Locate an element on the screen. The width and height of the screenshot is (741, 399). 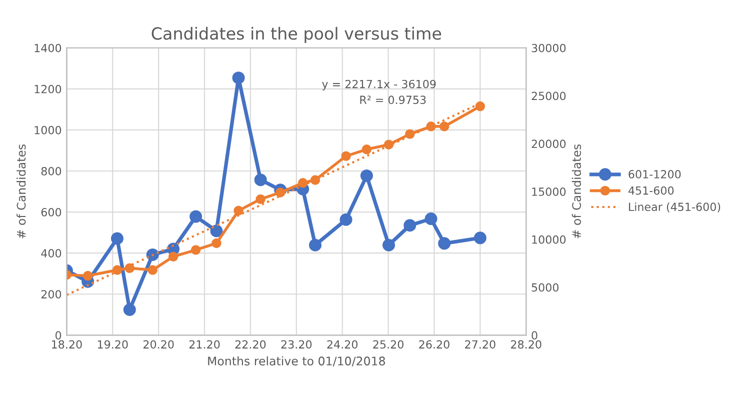
x-tick-label: 24.20 is located at coordinates (342, 344).